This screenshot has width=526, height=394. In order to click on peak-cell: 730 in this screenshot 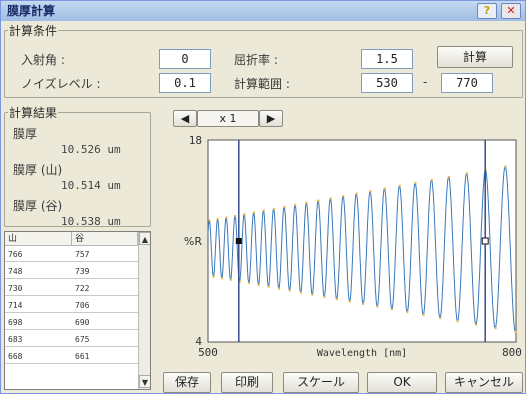, I will do `click(15, 288)`.